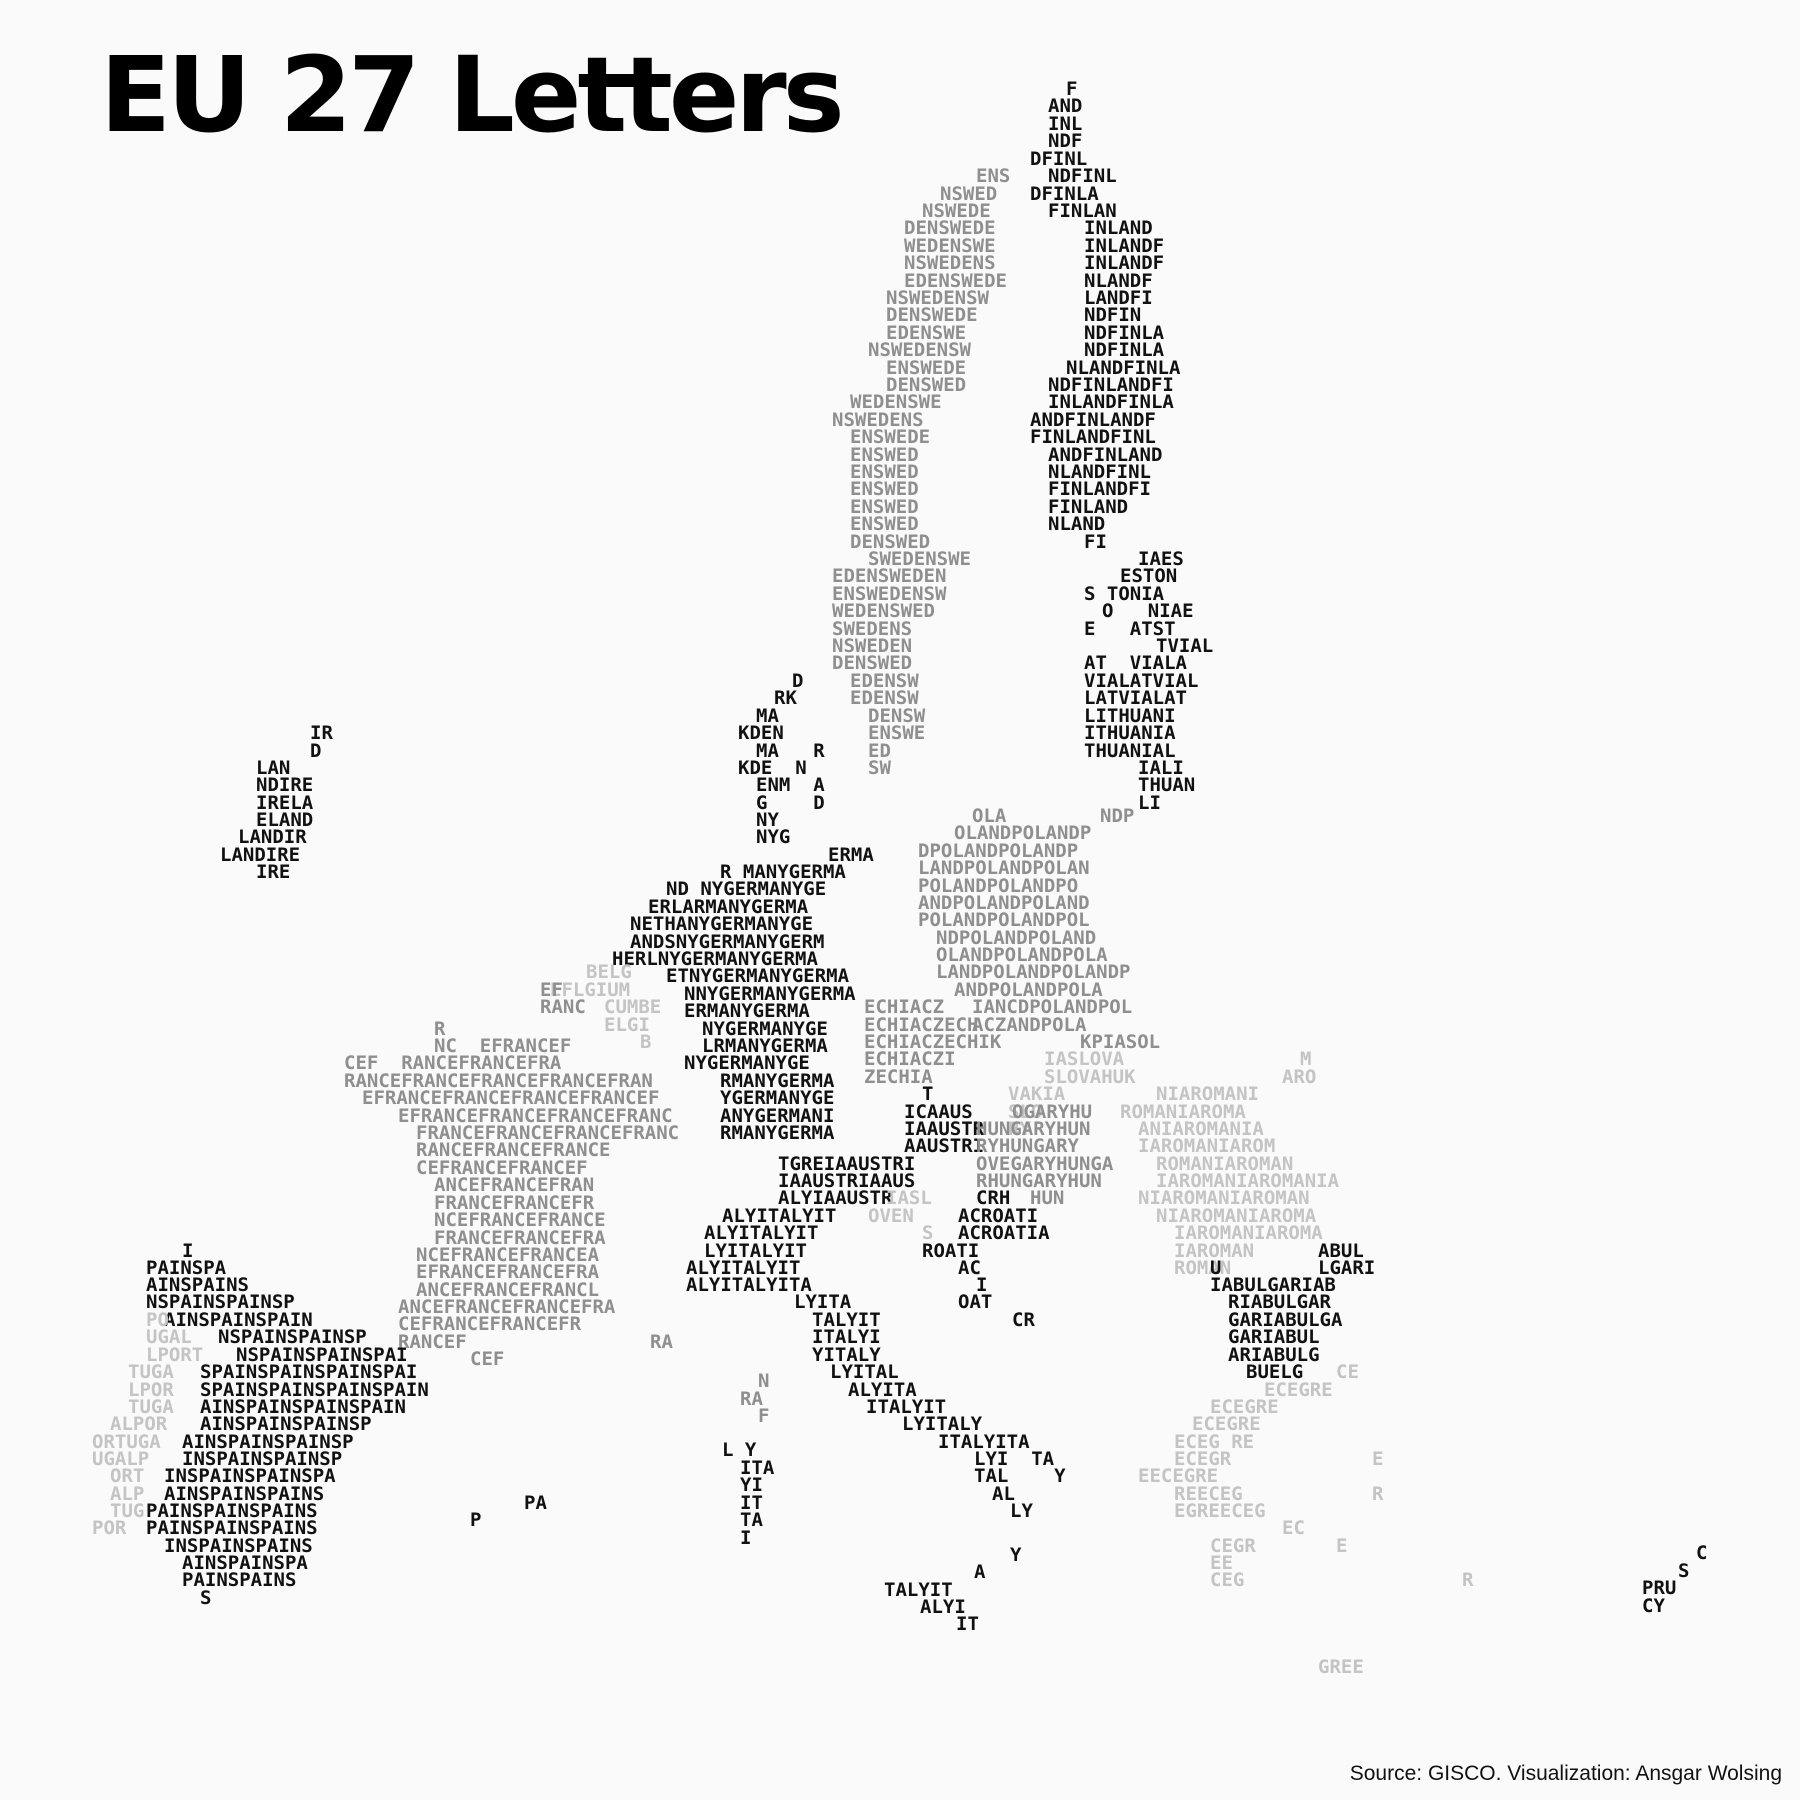 The width and height of the screenshot is (1800, 1800). Describe the element at coordinates (969, 194) in the screenshot. I see `country-letters-sweden: NSWED` at that location.